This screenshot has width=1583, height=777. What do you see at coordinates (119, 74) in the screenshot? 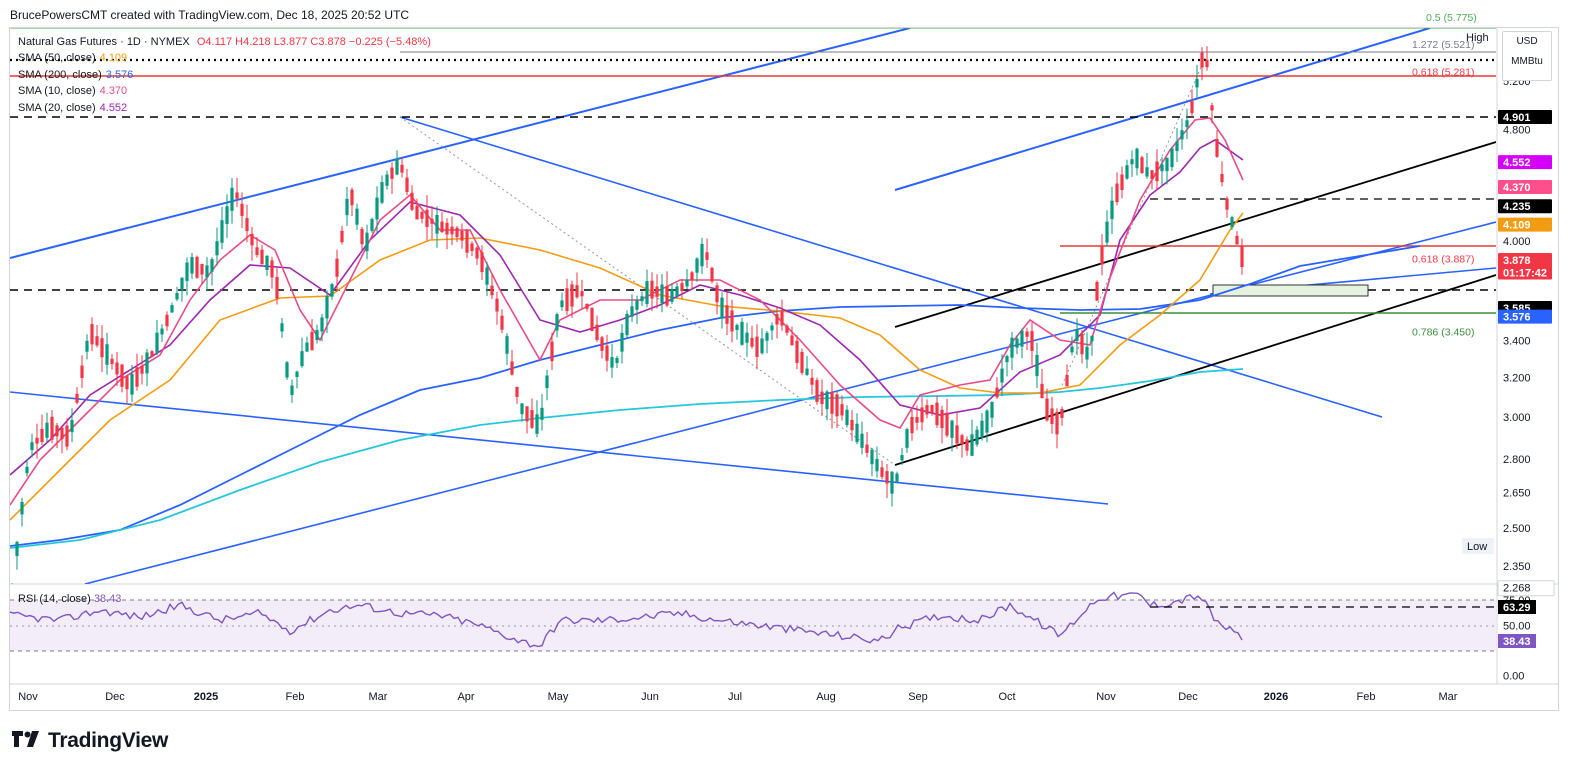
I see `legend-value: 3.576` at bounding box center [119, 74].